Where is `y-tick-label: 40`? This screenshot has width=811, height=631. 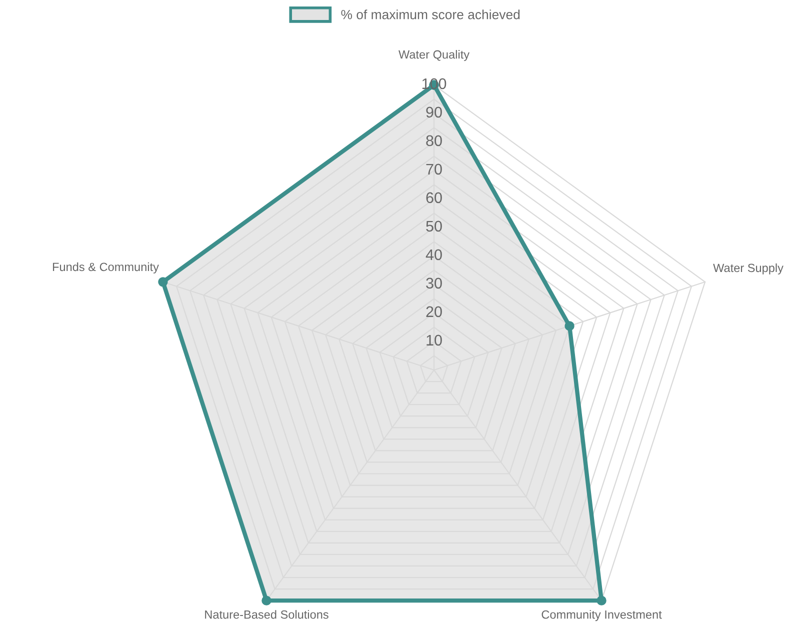
y-tick-label: 40 is located at coordinates (434, 254).